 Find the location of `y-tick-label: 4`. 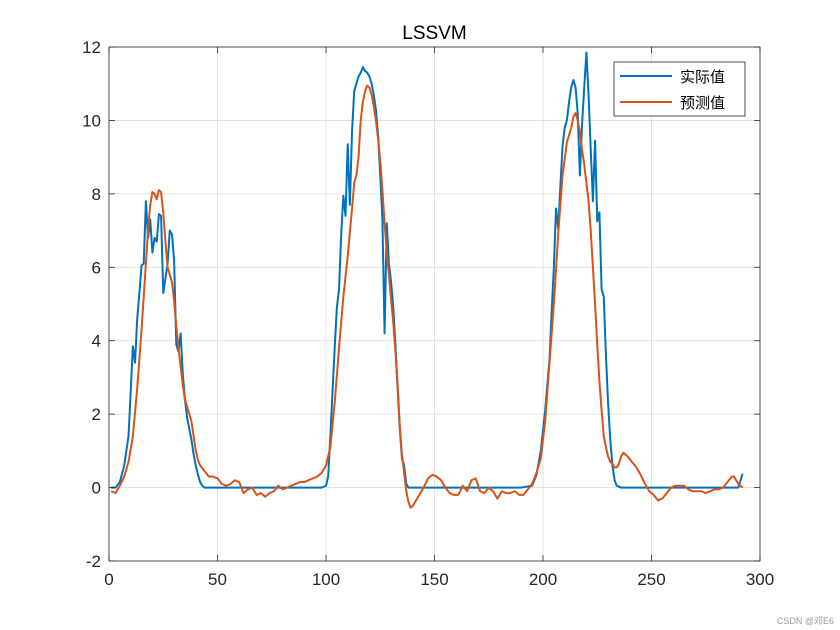

y-tick-label: 4 is located at coordinates (96, 341).